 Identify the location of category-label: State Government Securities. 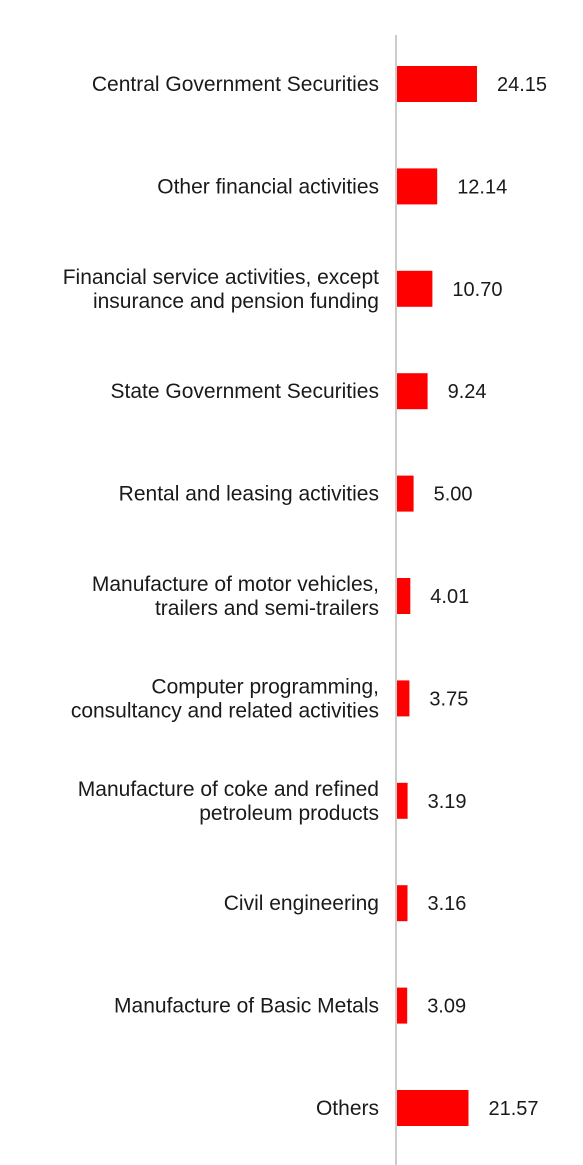
(245, 391).